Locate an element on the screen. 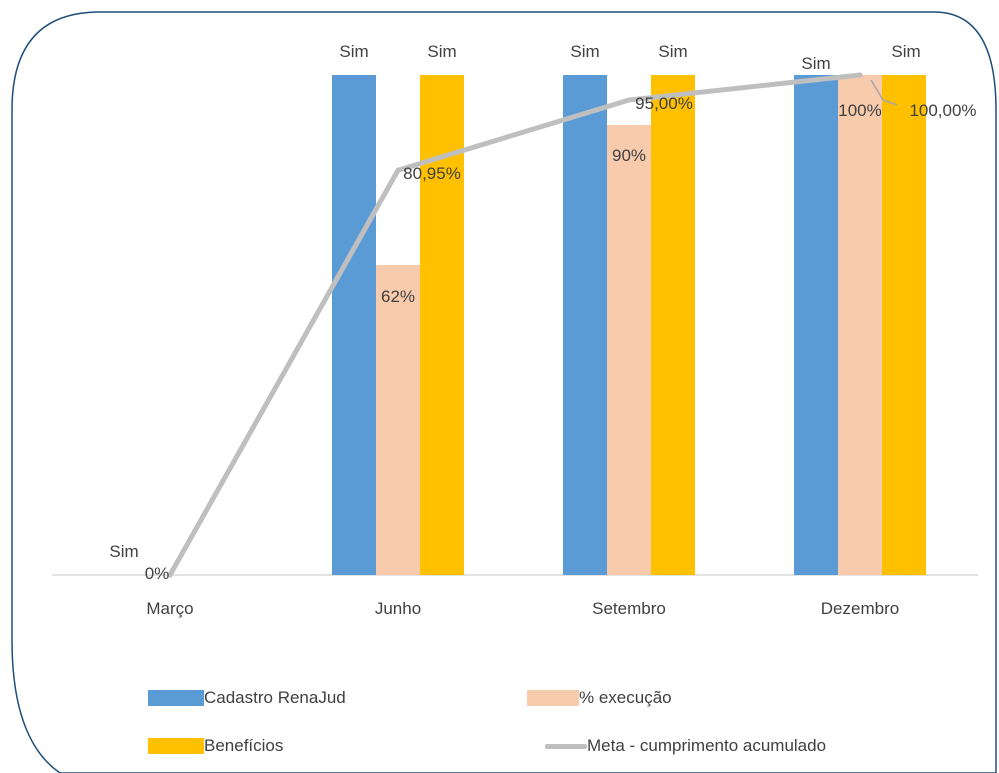 The image size is (999, 773). point-meta-setembro is located at coordinates (629, 100).